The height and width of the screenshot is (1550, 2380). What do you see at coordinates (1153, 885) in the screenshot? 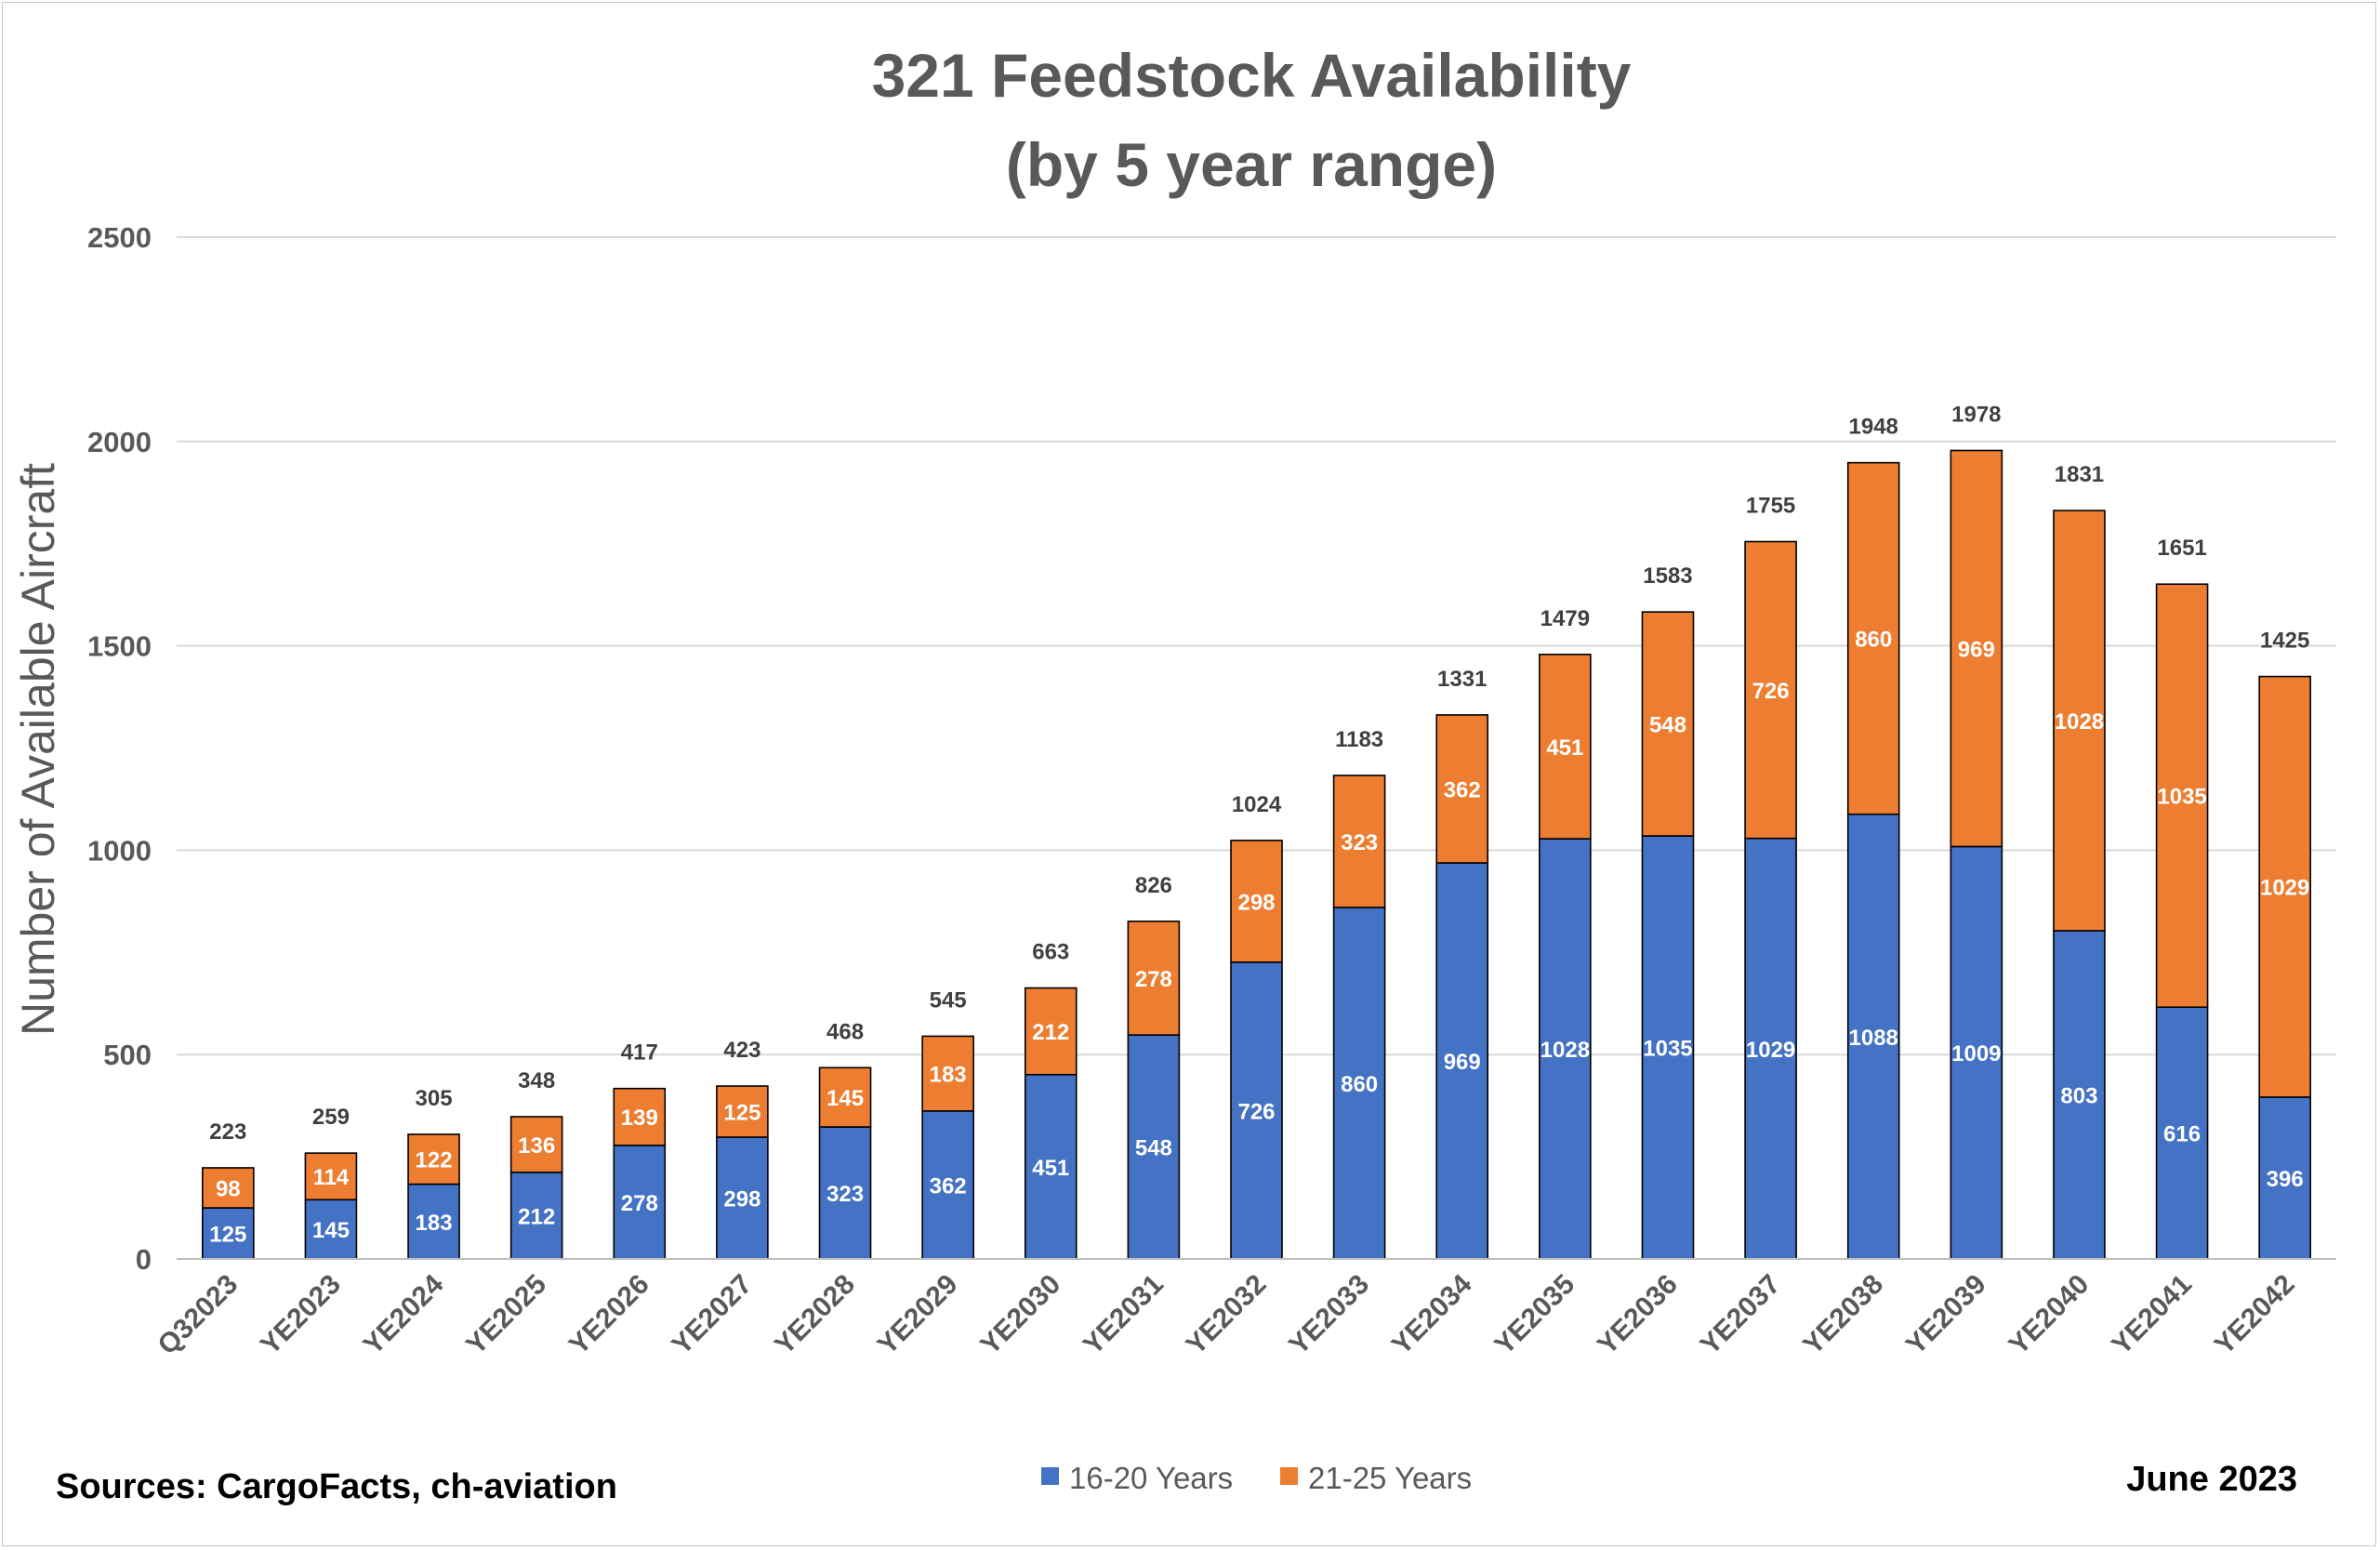
I see `total-label: 826` at bounding box center [1153, 885].